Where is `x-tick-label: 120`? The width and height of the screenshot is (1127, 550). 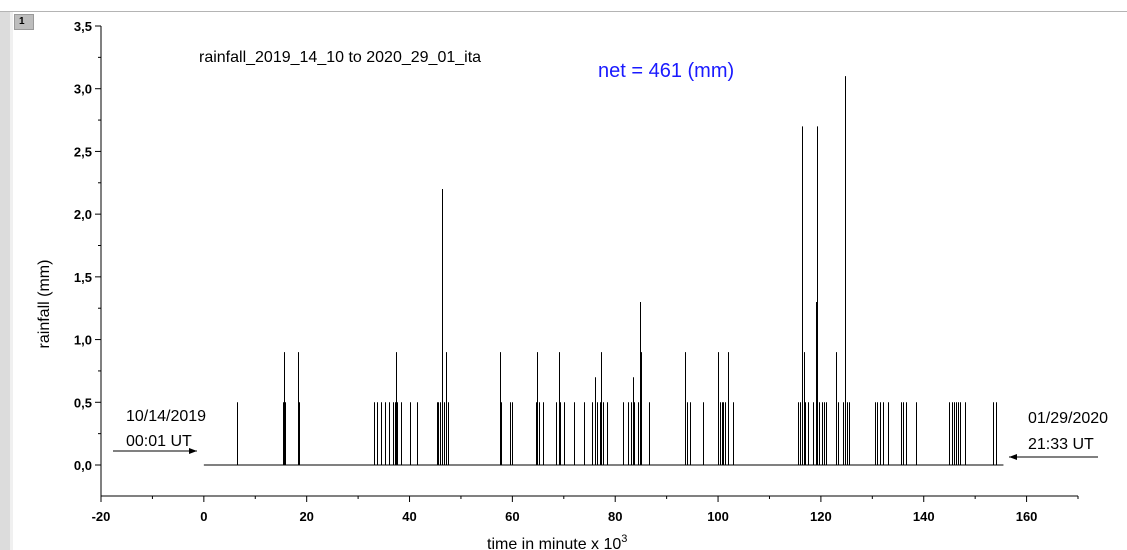
x-tick-label: 120 is located at coordinates (821, 516).